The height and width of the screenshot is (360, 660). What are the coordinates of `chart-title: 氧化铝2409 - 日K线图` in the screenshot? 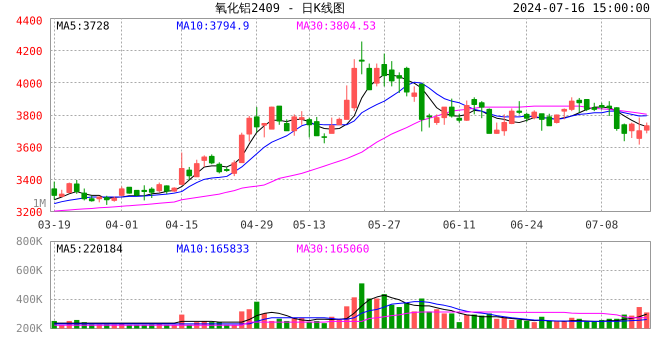 It's located at (280, 8).